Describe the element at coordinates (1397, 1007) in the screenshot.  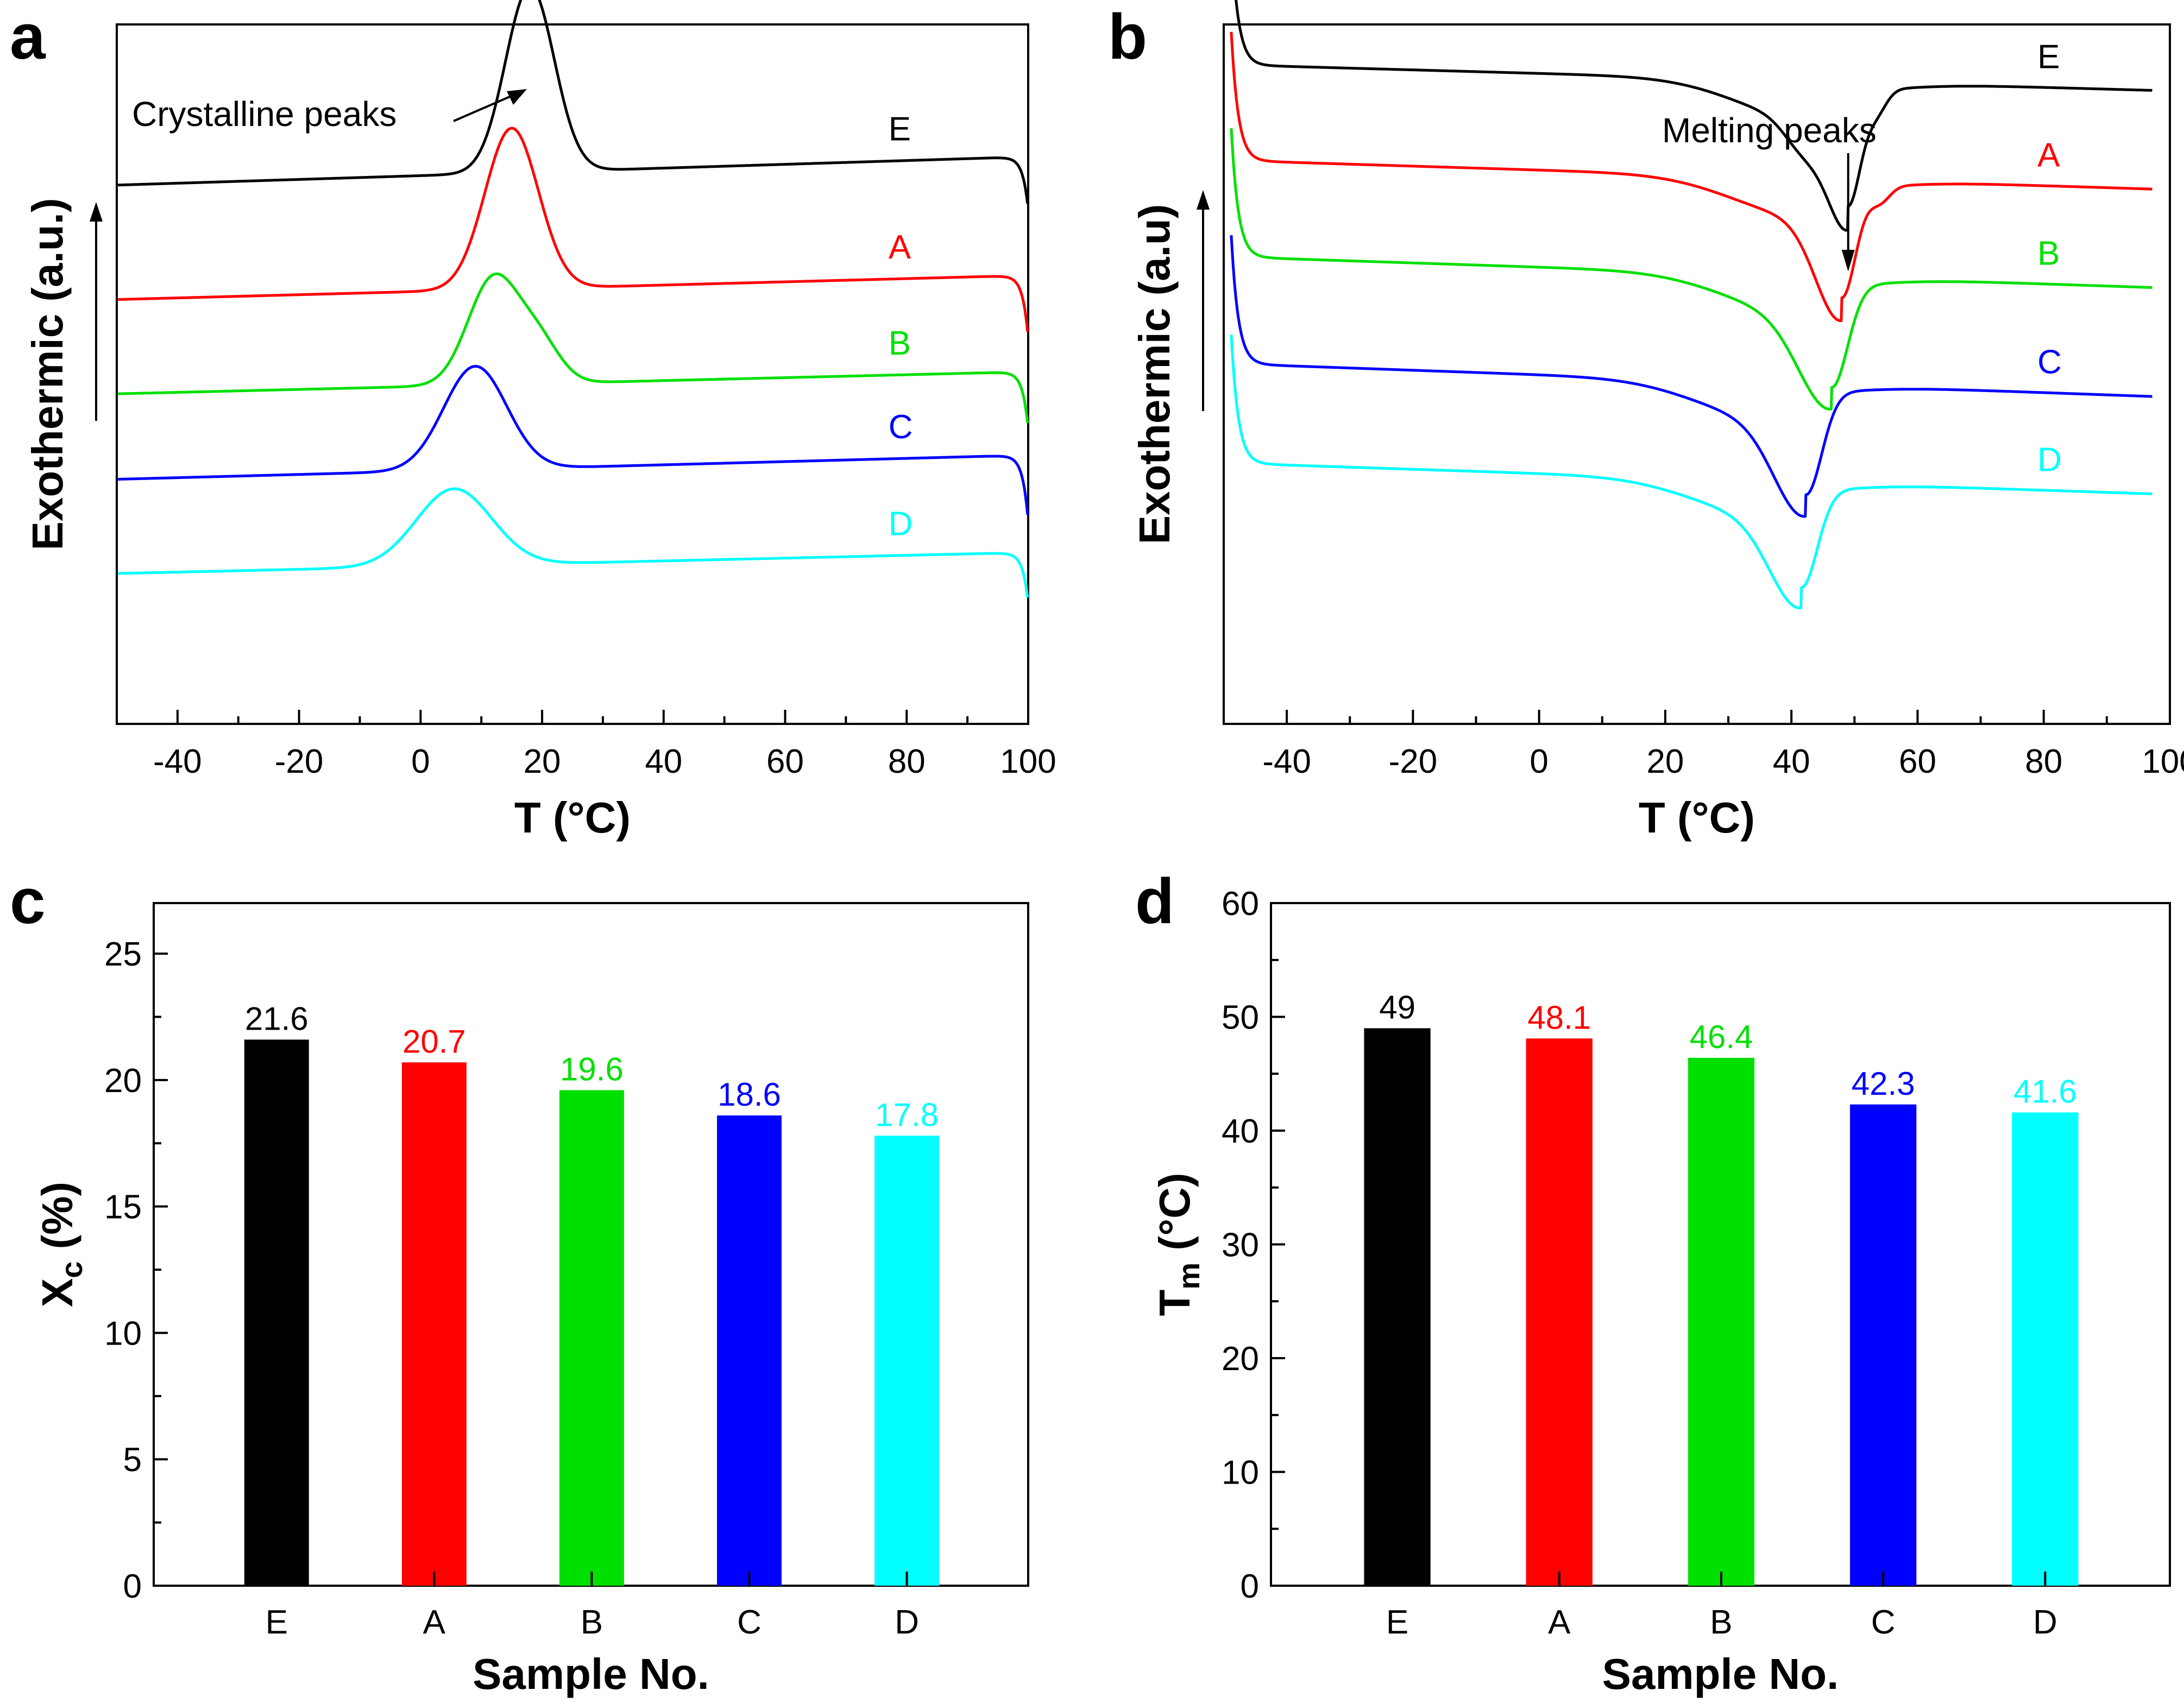
I see `bar-value-label-E: 49` at that location.